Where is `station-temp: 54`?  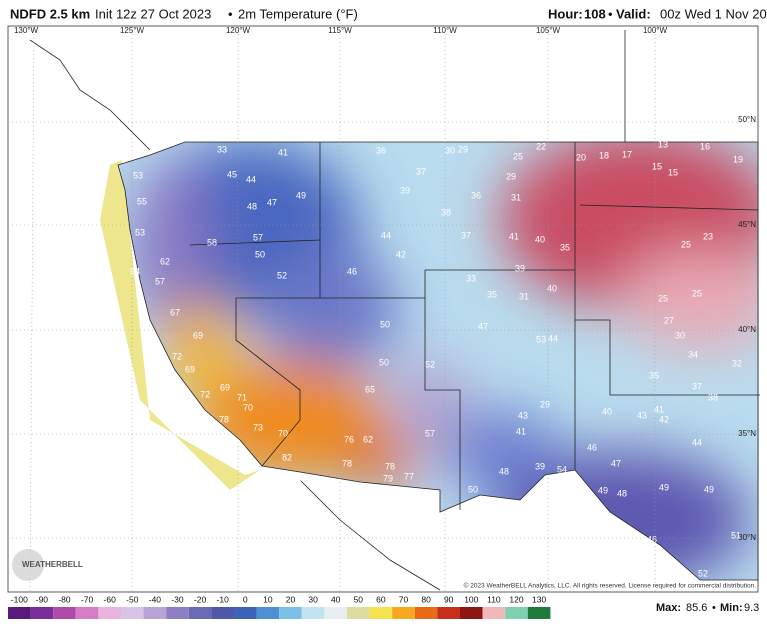
station-temp: 54 is located at coordinates (562, 469).